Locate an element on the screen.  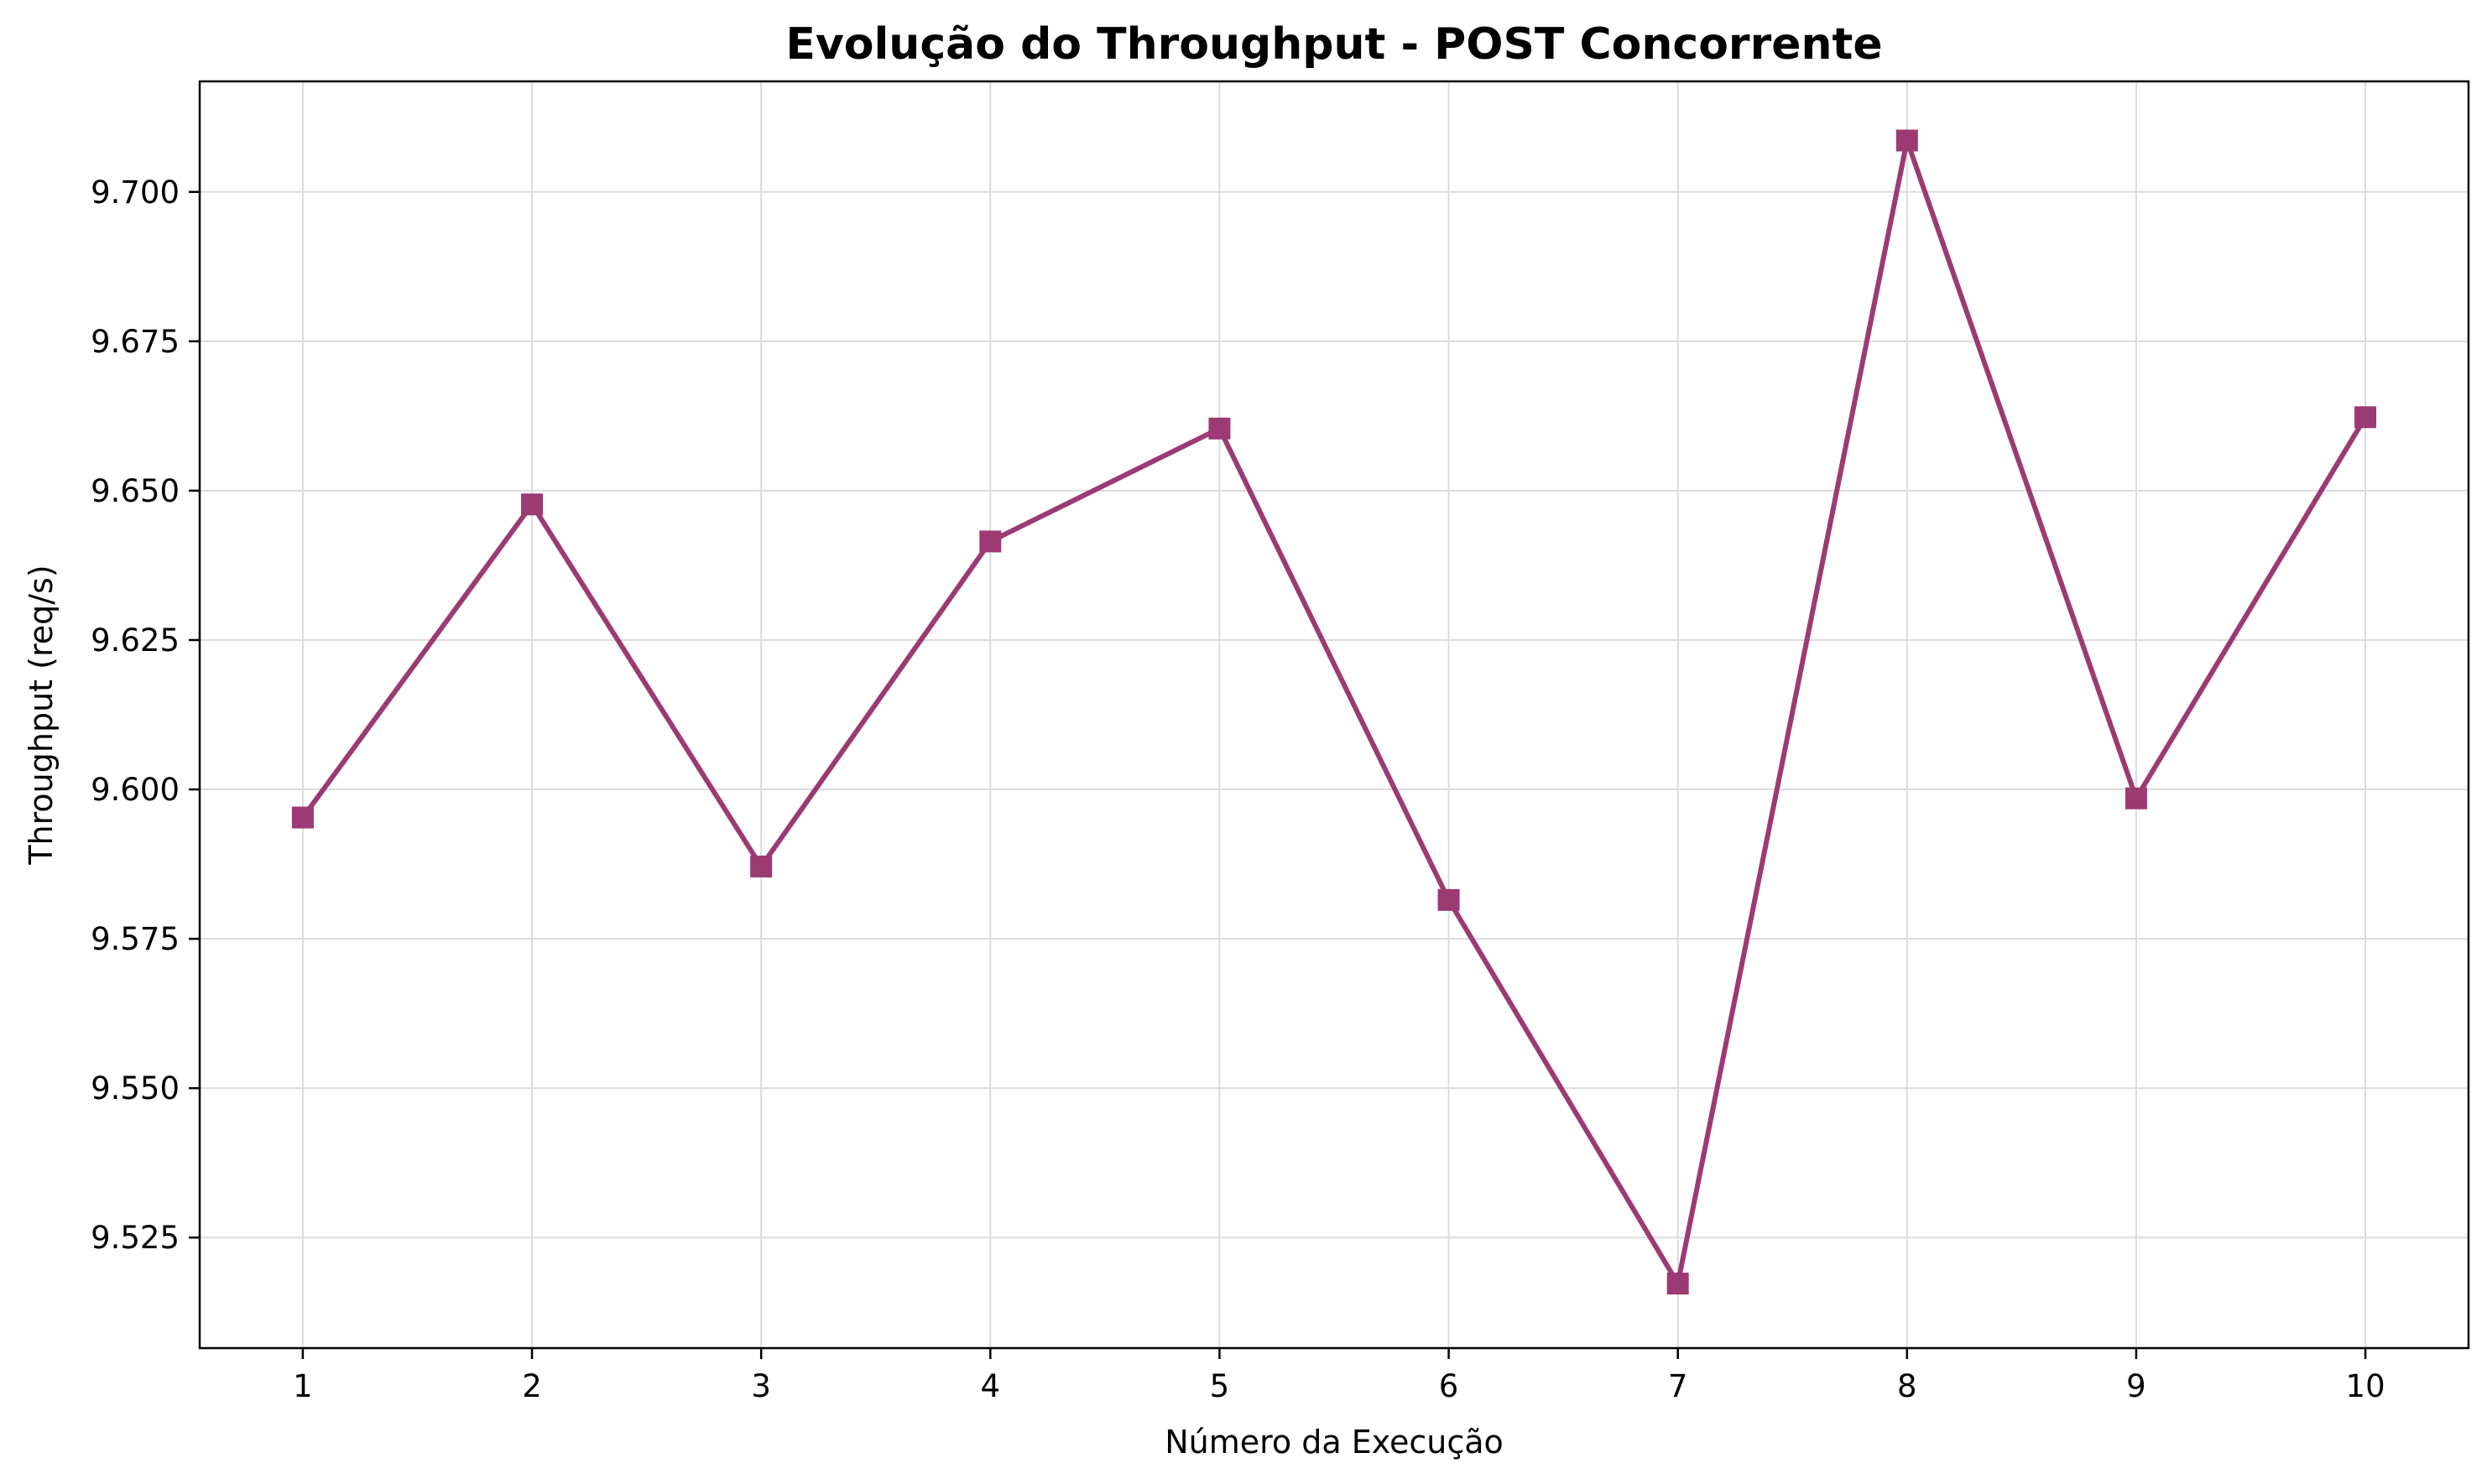
y-tick-label: 9.675 is located at coordinates (136, 342).